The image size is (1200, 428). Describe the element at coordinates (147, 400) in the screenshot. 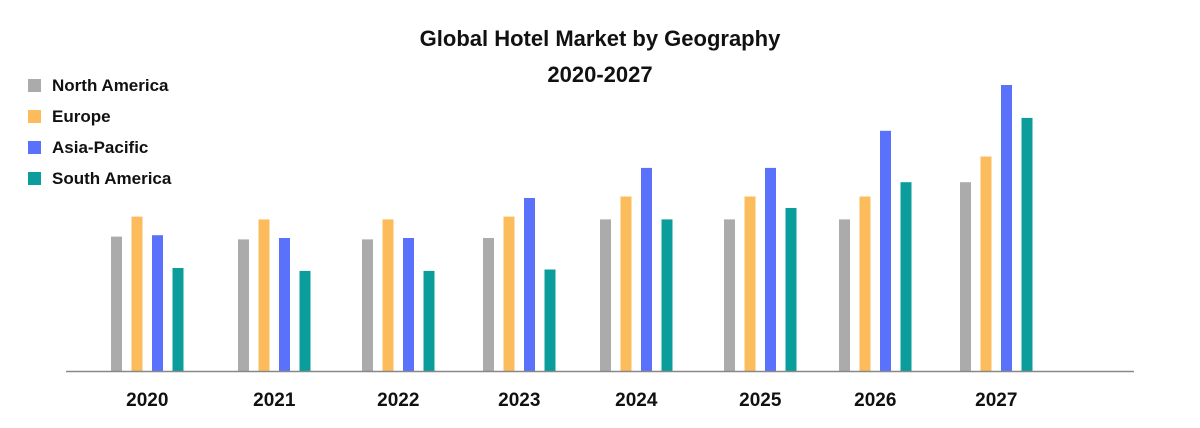

I see `x-tick-label: 2020` at that location.